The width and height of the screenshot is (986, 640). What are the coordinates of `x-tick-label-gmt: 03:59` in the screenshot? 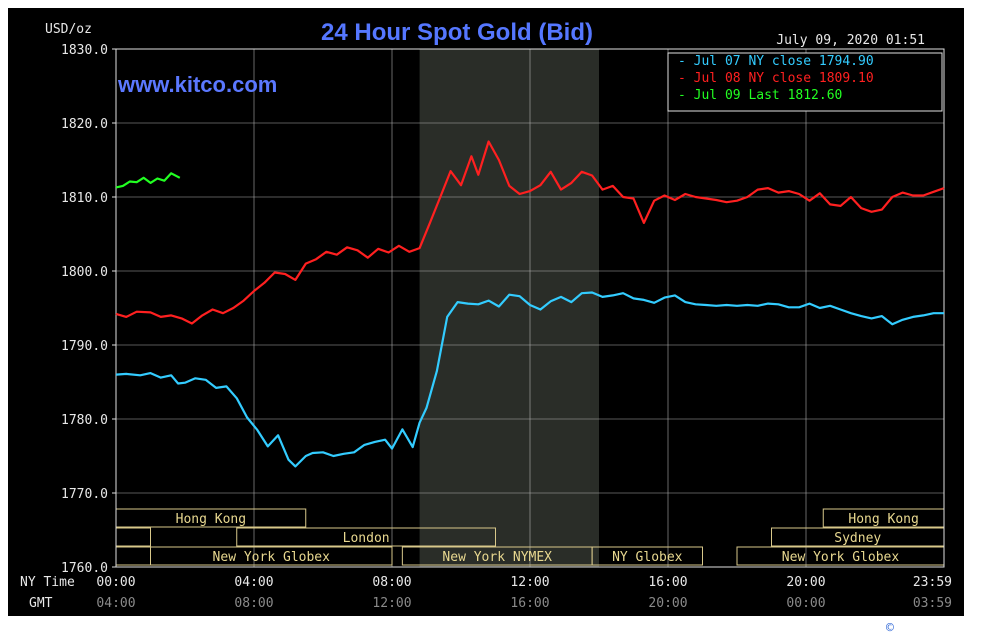 It's located at (932, 603).